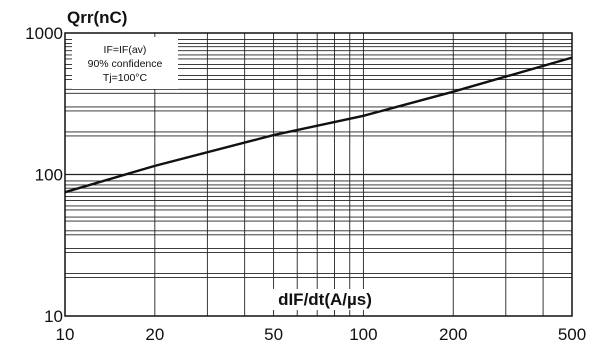 This screenshot has width=598, height=347. I want to click on y-tick-label: 100, so click(49, 175).